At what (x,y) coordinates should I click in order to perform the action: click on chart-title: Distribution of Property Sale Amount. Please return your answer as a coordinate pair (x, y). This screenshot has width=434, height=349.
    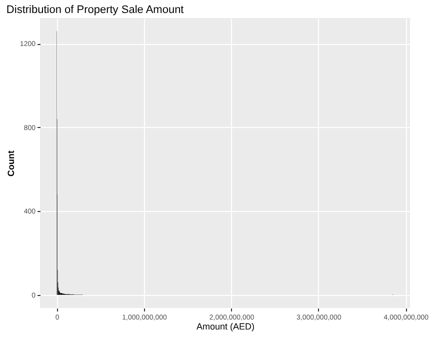
    Looking at the image, I should click on (95, 10).